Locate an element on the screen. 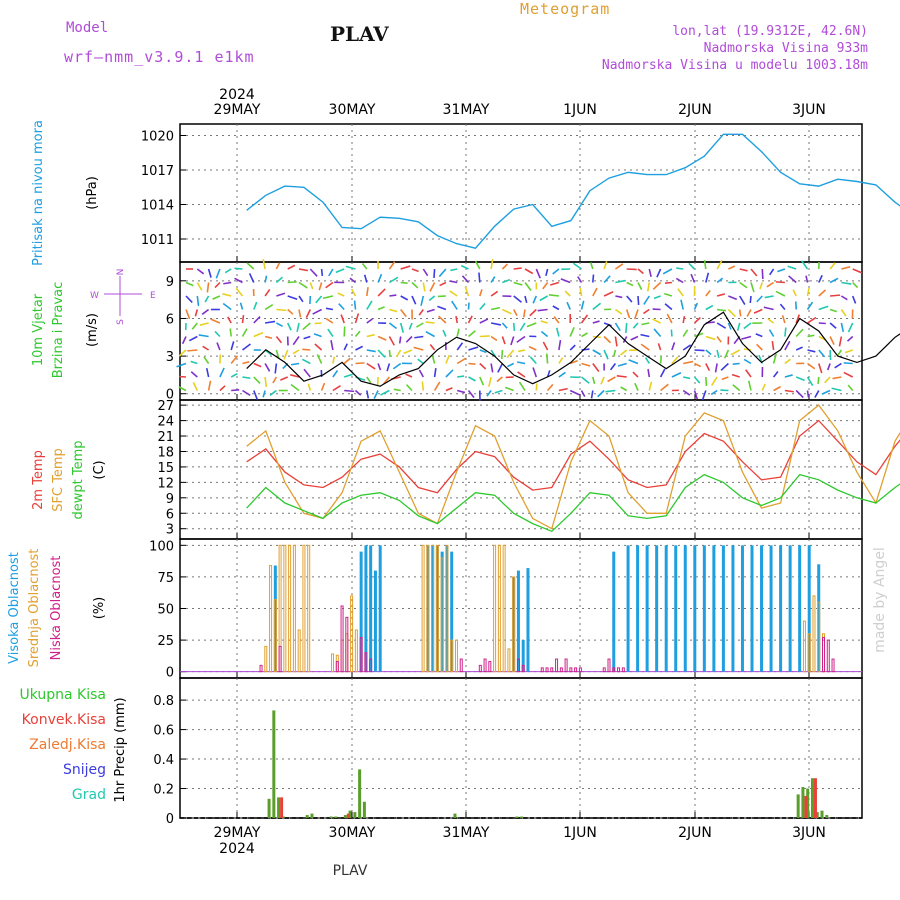  wind-title-label: 10m Vjetar is located at coordinates (38, 329).